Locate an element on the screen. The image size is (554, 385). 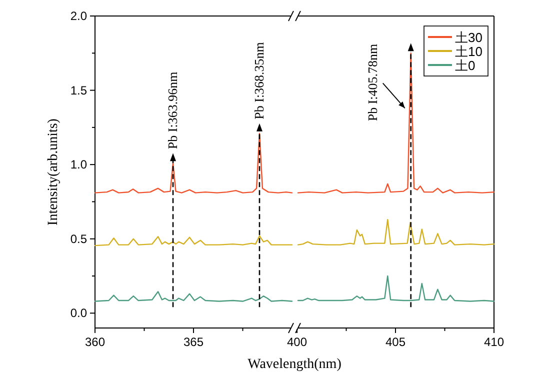
y-tick-label: 0.0 is located at coordinates (79, 313).